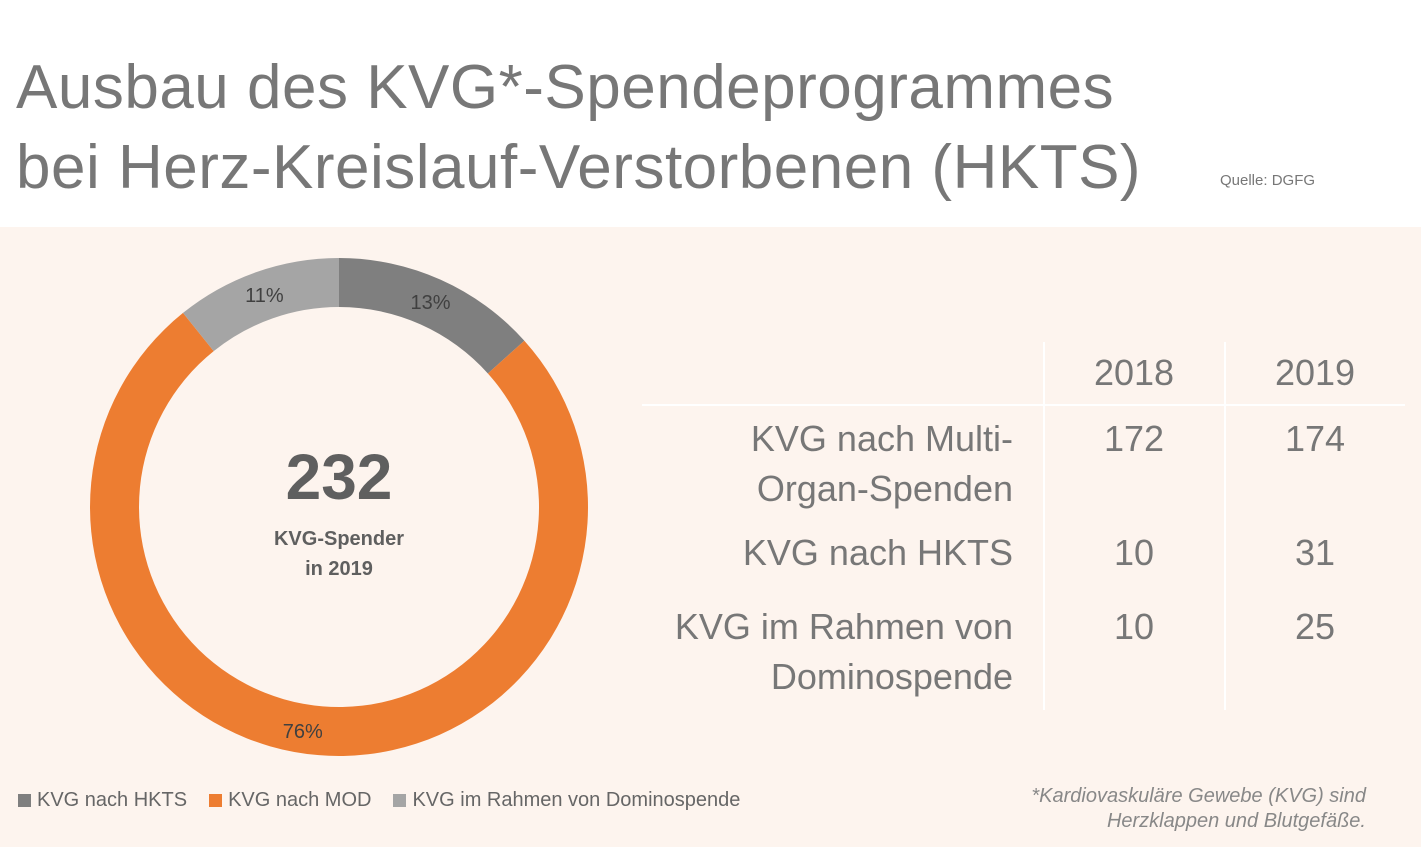  What do you see at coordinates (1315, 626) in the screenshot?
I see `table-cell: 25` at bounding box center [1315, 626].